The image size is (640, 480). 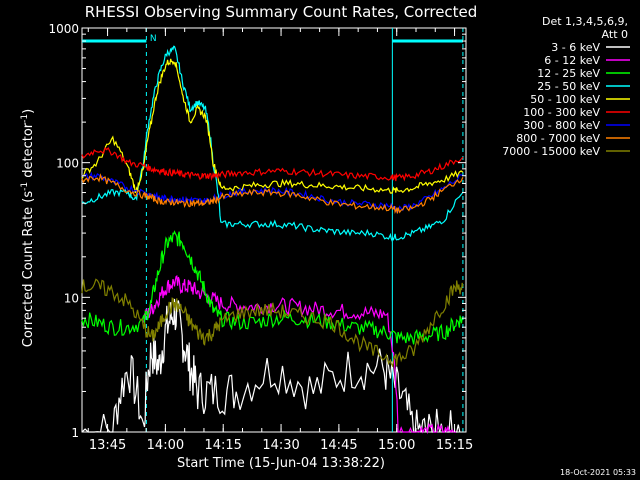 I want to click on x-tick-label: 14:00, so click(x=165, y=445).